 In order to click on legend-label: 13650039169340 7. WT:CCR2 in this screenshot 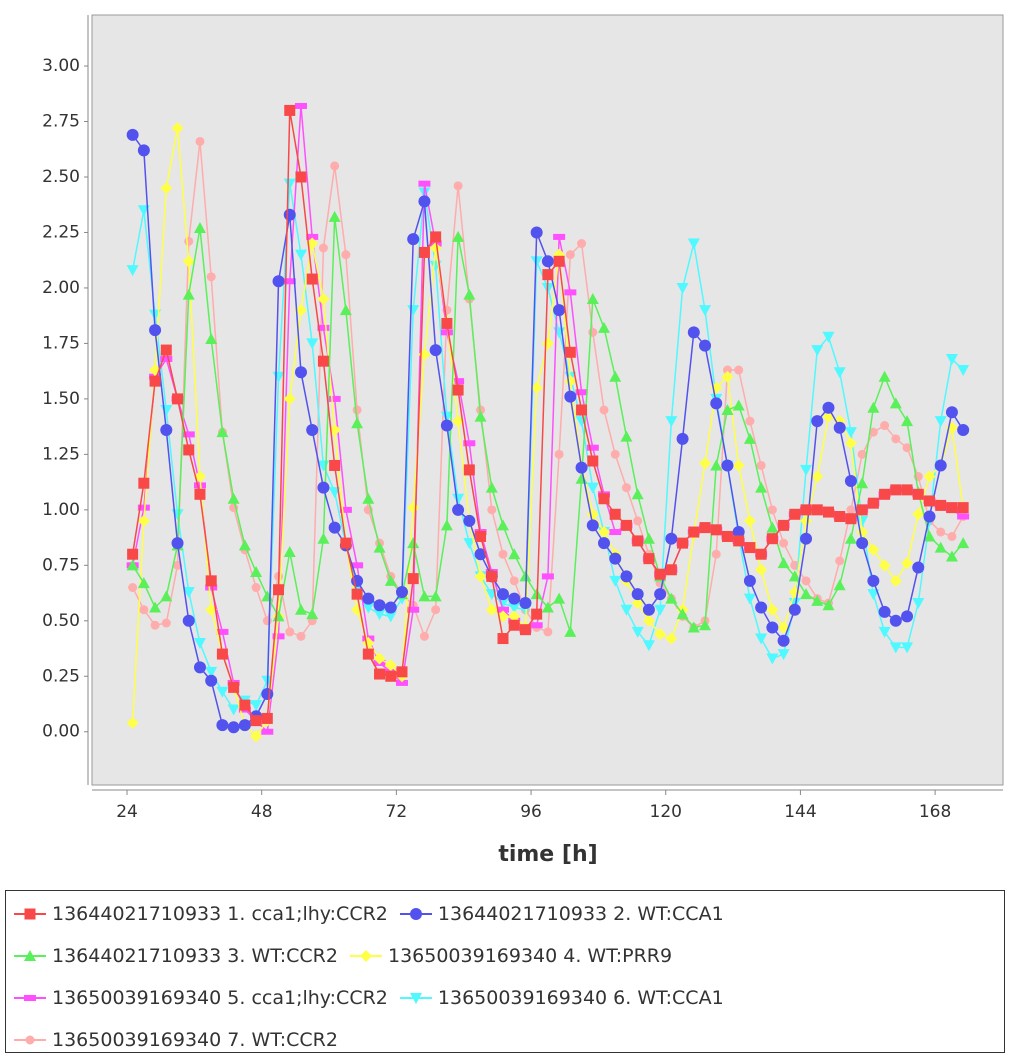, I will do `click(195, 1040)`.